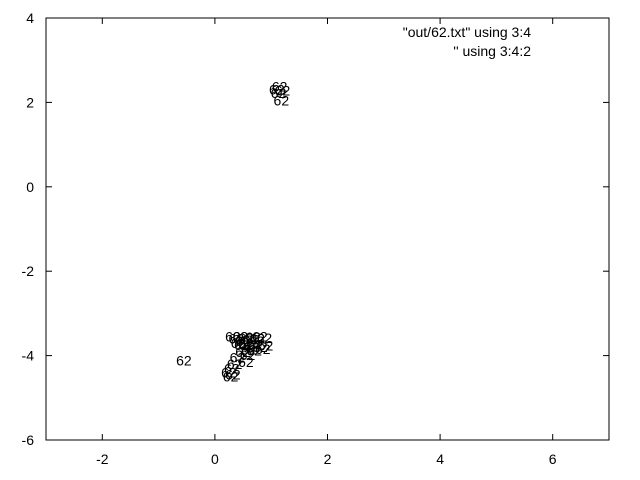  I want to click on x-tick-label: -2, so click(102, 459).